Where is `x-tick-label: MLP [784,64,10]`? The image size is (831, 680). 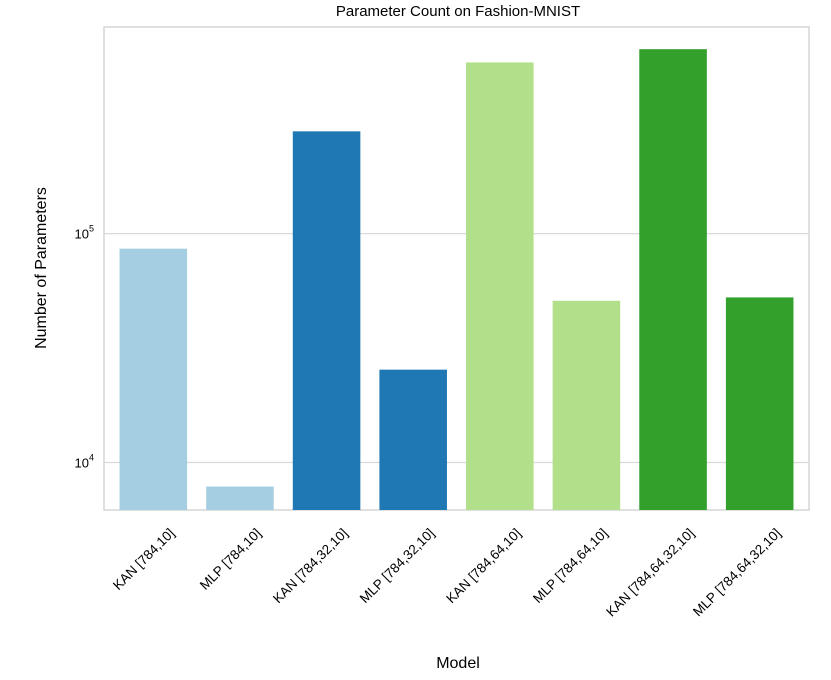 x-tick-label: MLP [784,64,10] is located at coordinates (570, 566).